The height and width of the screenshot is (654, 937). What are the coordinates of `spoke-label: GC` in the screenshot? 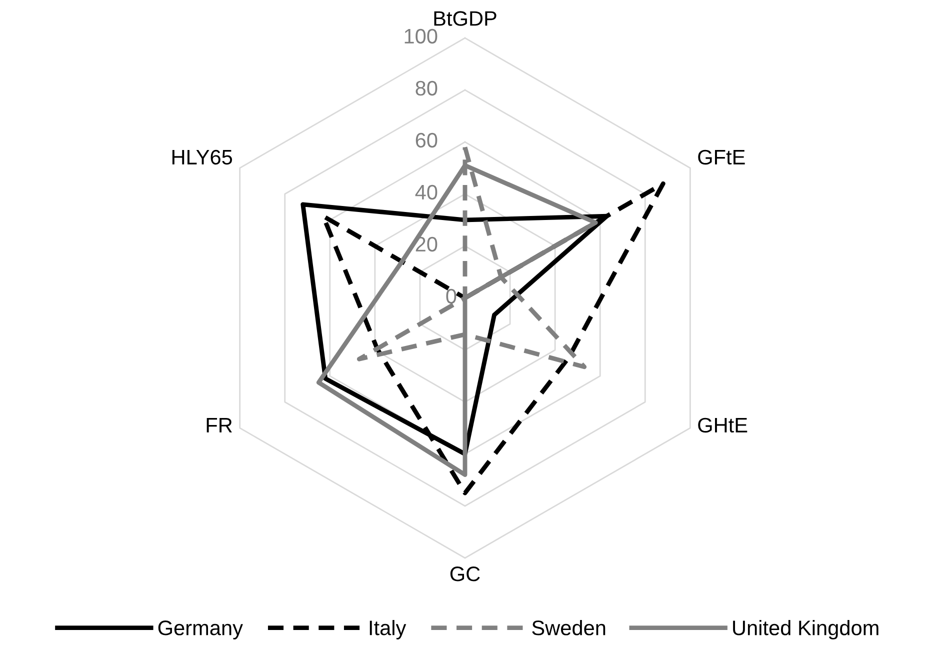 It's located at (465, 574).